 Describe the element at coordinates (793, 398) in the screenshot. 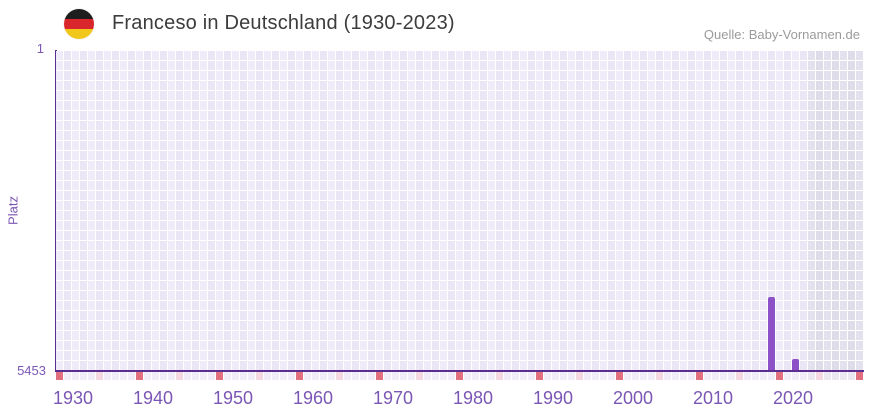

I see `x-tick-label-2020: 2020` at that location.